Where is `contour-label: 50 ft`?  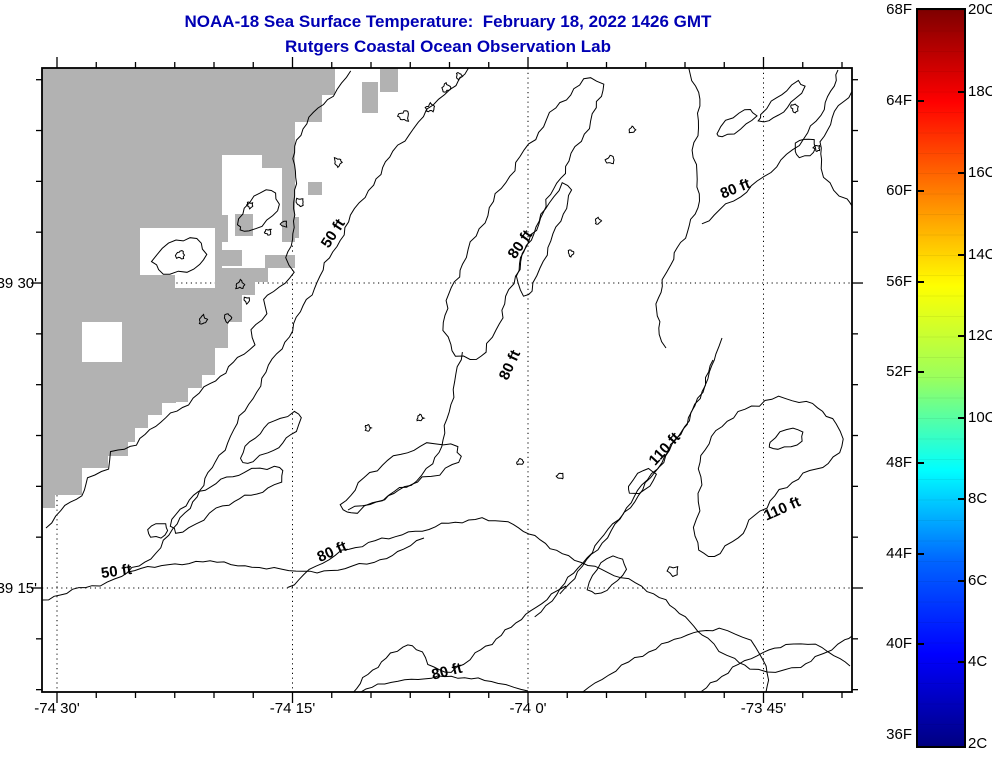
contour-label: 50 ft is located at coordinates (116, 571).